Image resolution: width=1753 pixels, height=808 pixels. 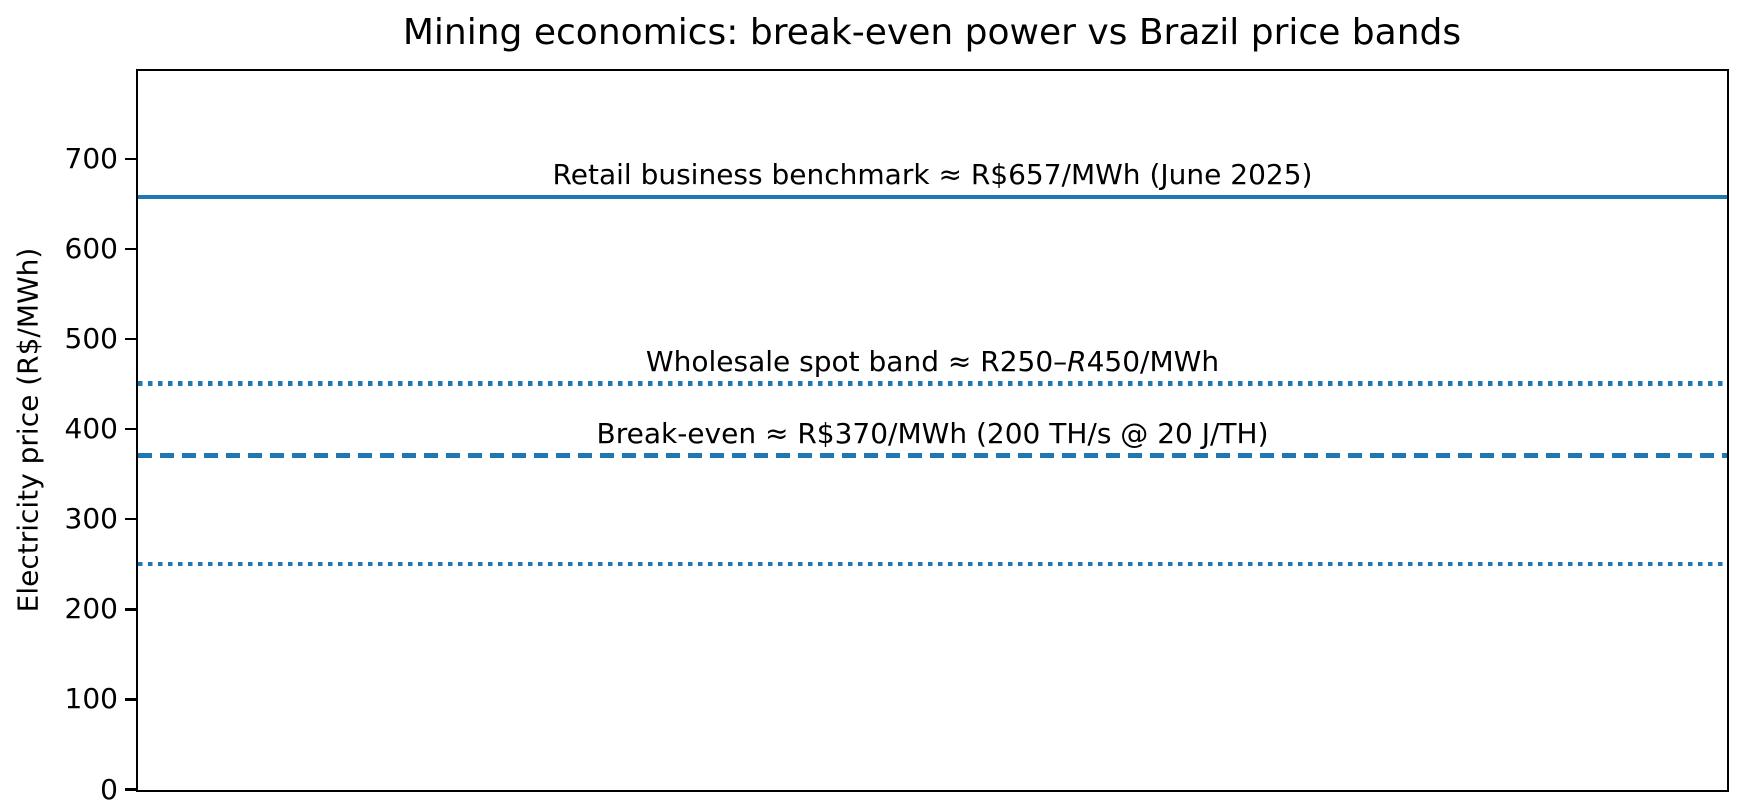 I want to click on y-tick-label-100: 100, so click(x=91, y=699).